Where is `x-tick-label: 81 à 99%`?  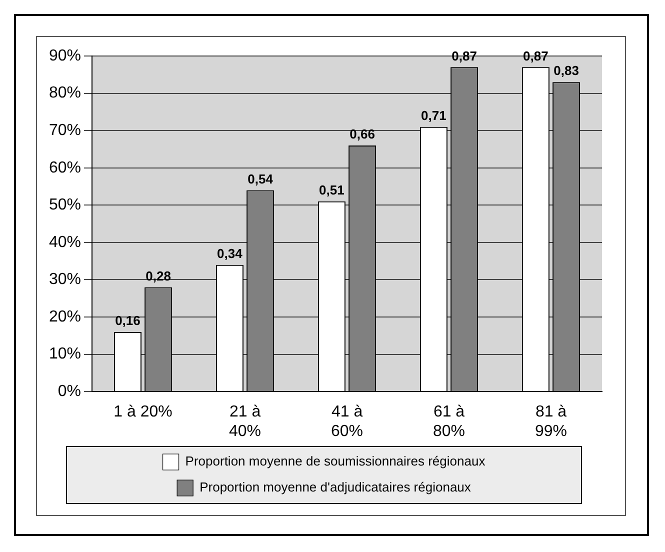 x-tick-label: 81 à 99% is located at coordinates (551, 422).